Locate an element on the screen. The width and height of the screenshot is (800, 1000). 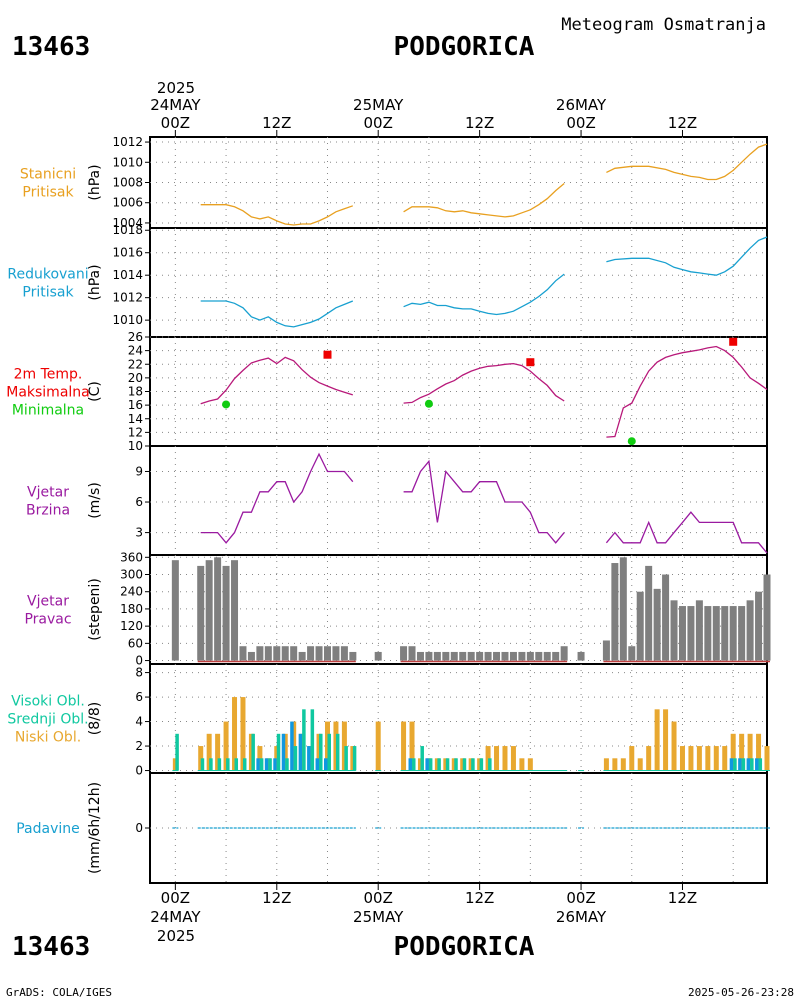
y-tick-label: 20 is located at coordinates (135, 378).